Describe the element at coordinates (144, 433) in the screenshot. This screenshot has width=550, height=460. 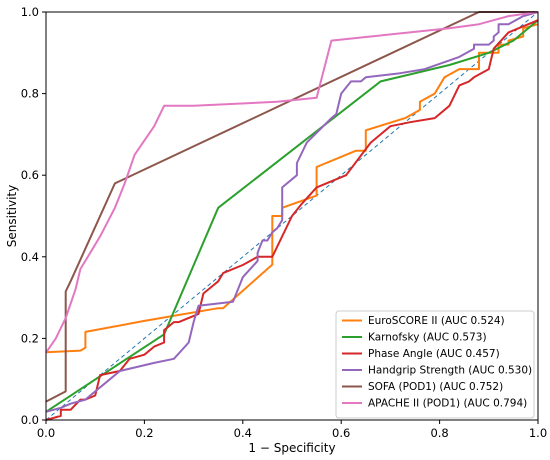
I see `x-tick-label: 0.2` at that location.